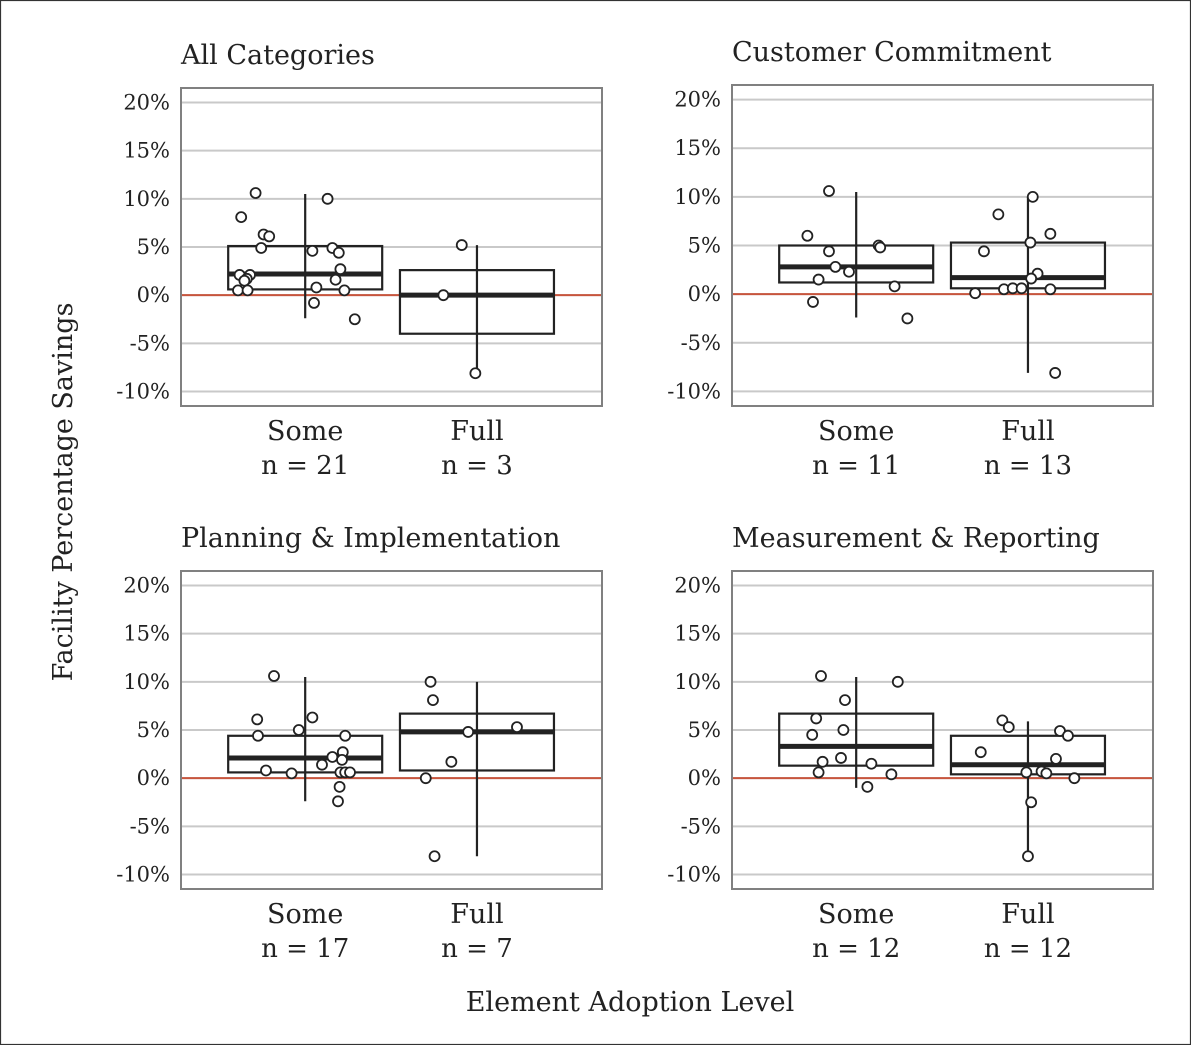 The image size is (1191, 1045). Describe the element at coordinates (277, 55) in the screenshot. I see `panel-title: All Categories` at that location.